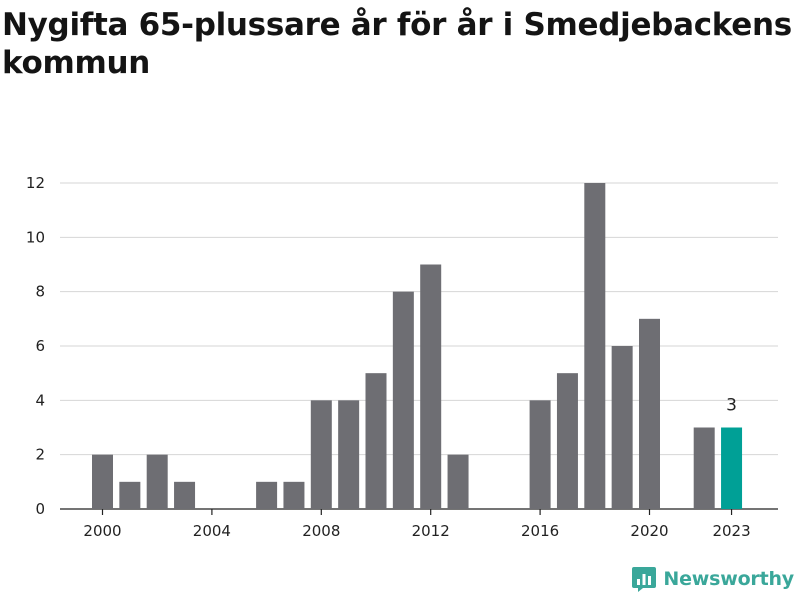  I want to click on y-tick-label-4: 4, so click(40, 400).